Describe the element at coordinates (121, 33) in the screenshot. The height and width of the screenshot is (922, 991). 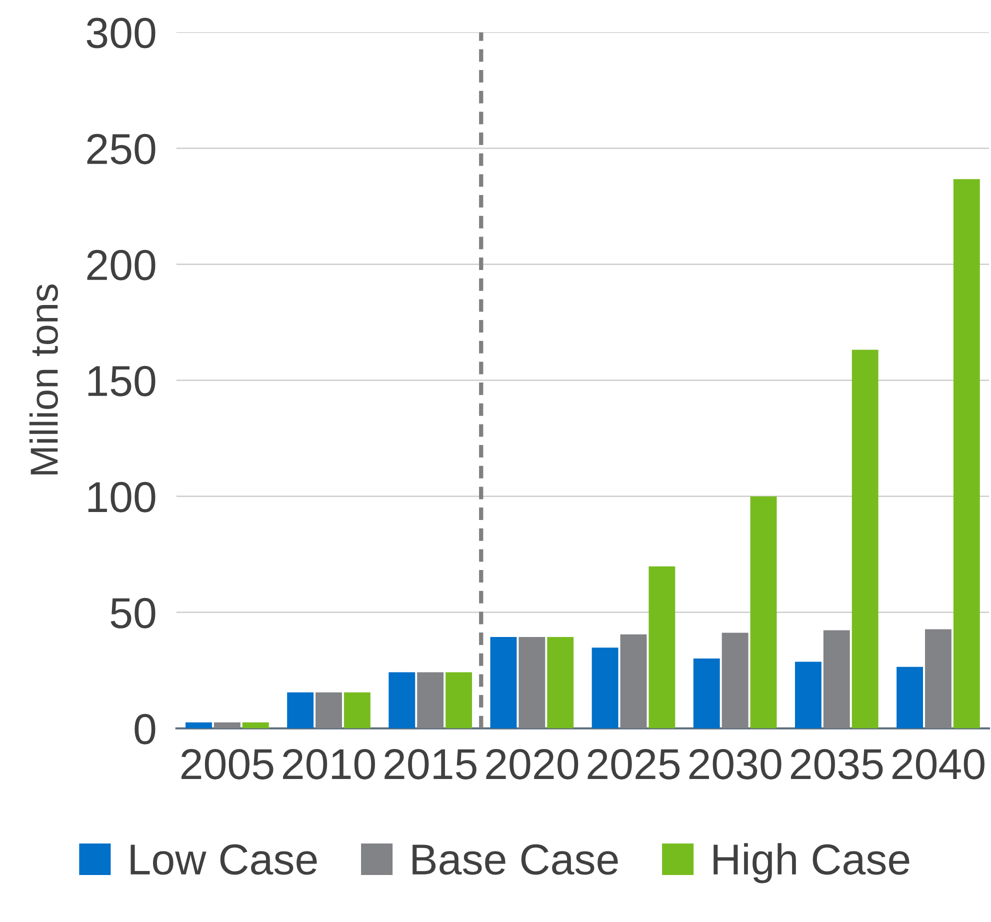
I see `y-tick-label: 300` at that location.